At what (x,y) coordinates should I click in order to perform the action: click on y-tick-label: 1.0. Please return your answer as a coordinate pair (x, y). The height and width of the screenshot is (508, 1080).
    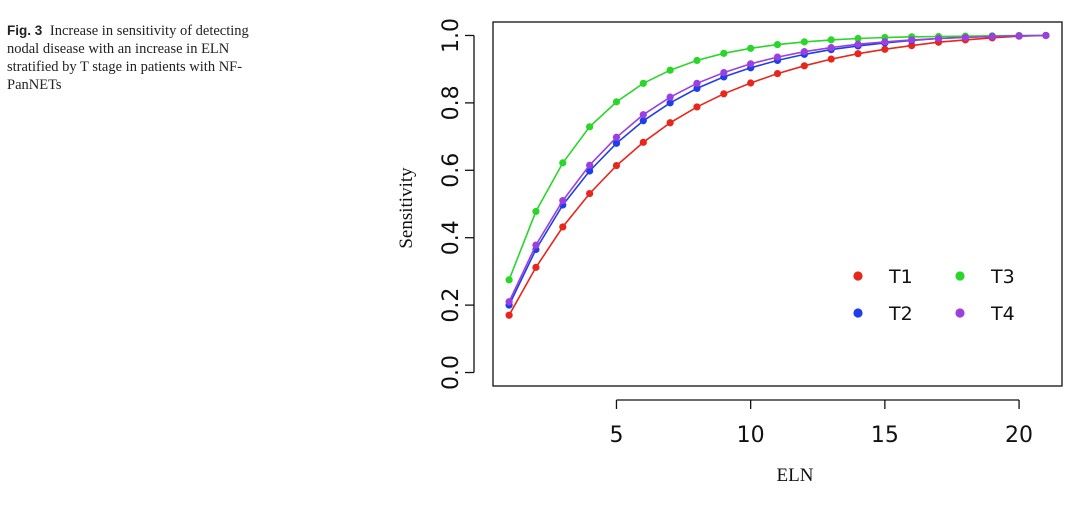
    Looking at the image, I should click on (451, 35).